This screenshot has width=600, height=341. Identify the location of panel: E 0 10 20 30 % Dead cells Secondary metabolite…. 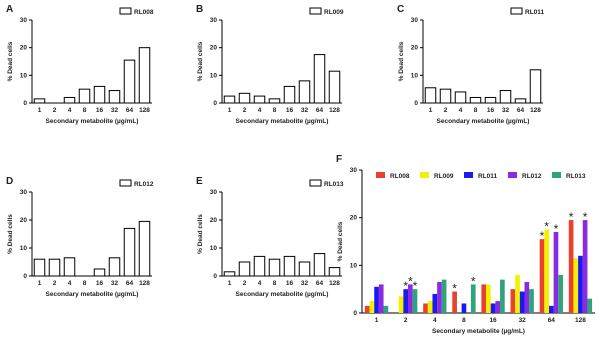
(270, 237).